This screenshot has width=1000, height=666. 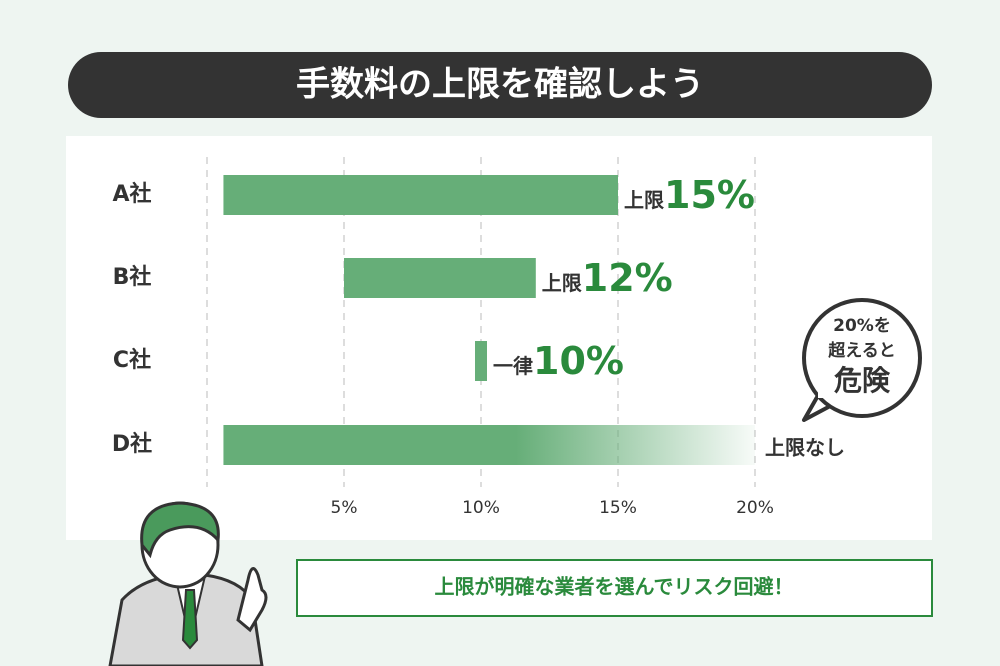 I want to click on bubble-text: 20%を, so click(x=862, y=326).